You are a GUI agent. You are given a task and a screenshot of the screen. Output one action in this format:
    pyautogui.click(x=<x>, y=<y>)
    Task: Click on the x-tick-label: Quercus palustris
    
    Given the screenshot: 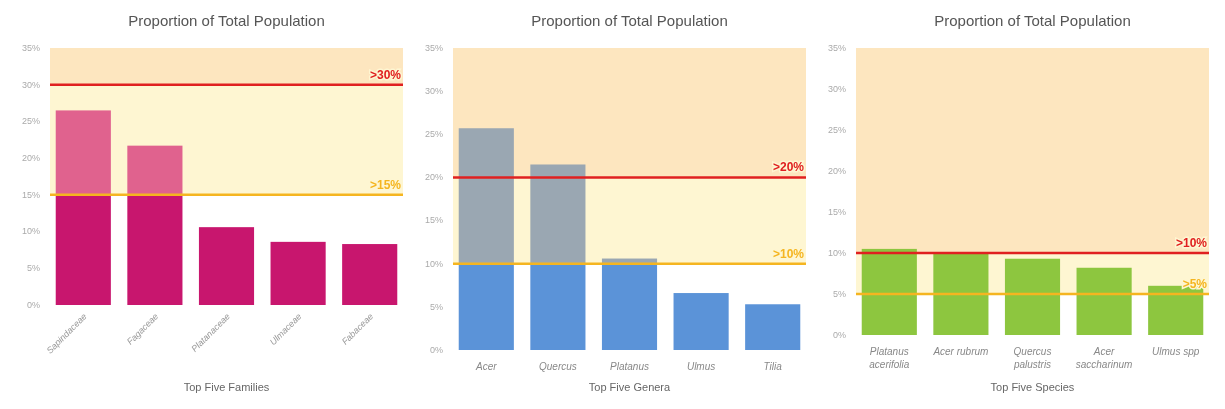 What is the action you would take?
    pyautogui.click(x=1032, y=358)
    